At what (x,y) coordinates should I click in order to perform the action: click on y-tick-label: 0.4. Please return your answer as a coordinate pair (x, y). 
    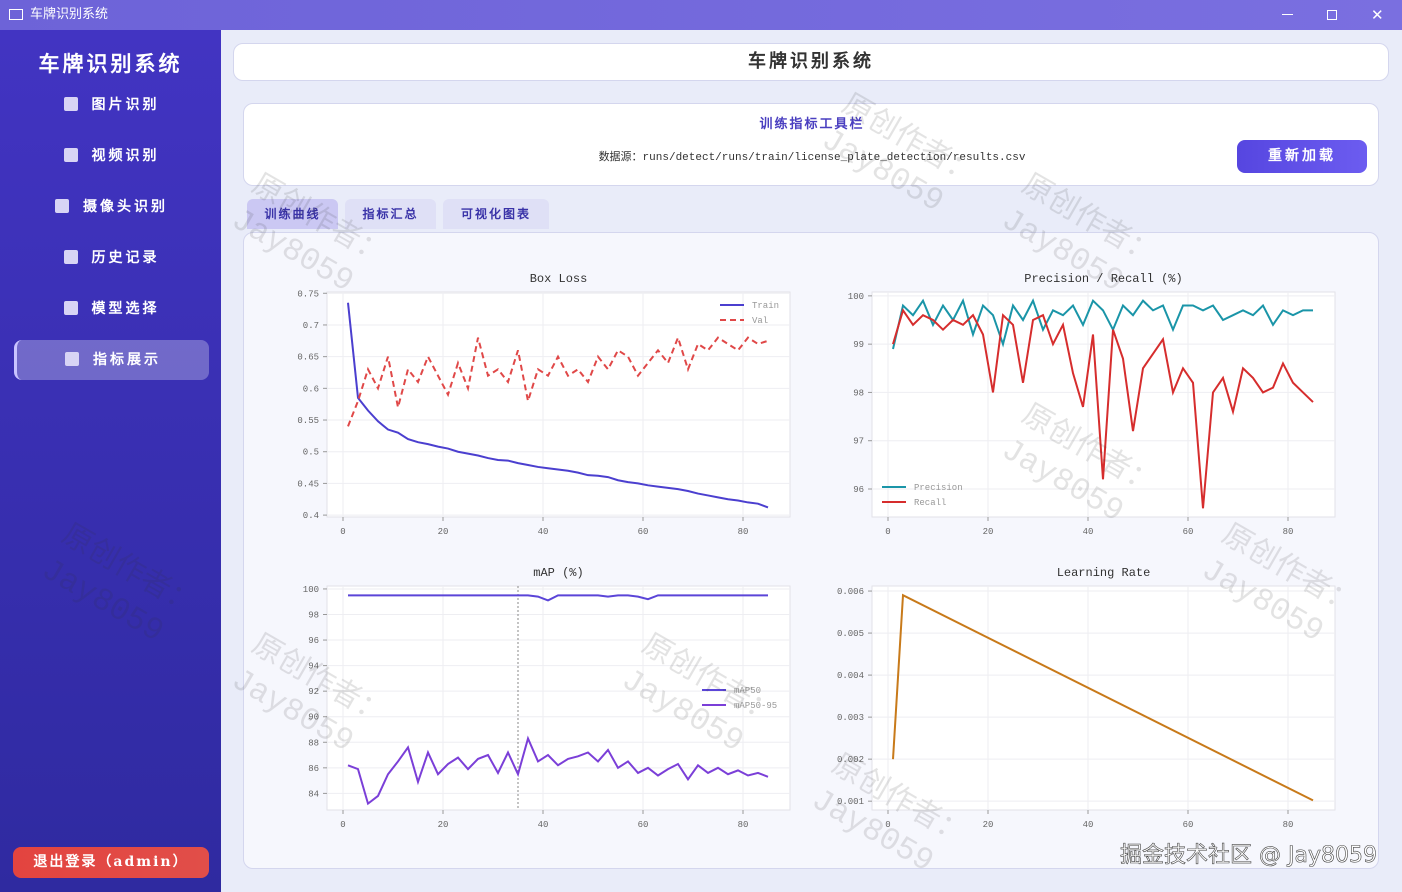
    Looking at the image, I should click on (311, 516).